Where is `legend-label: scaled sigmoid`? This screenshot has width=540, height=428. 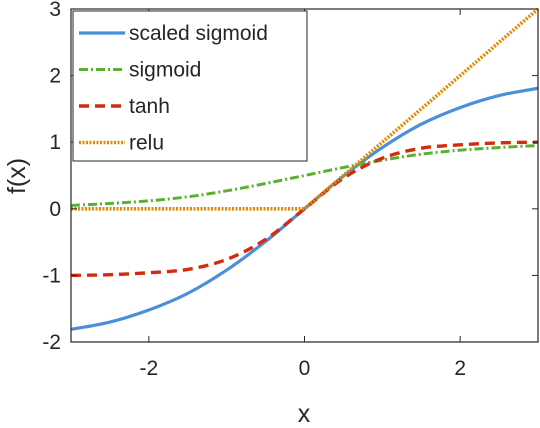
legend-label: scaled sigmoid is located at coordinates (198, 33).